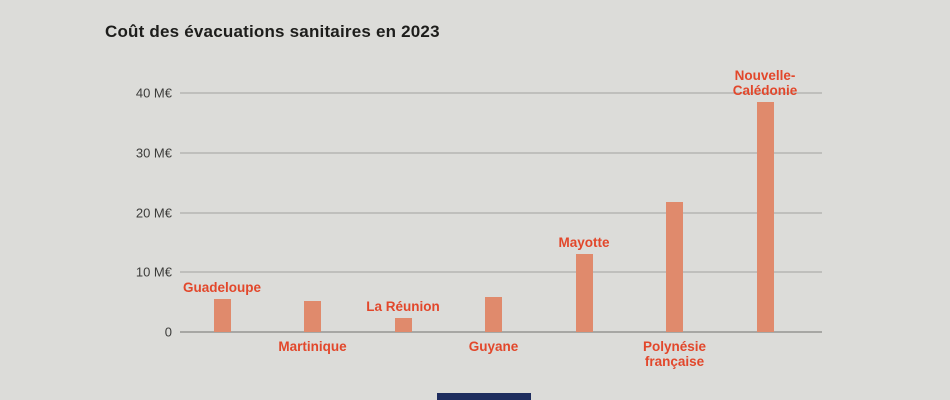 The image size is (950, 400). Describe the element at coordinates (222, 288) in the screenshot. I see `category-label: Guadeloupe` at that location.